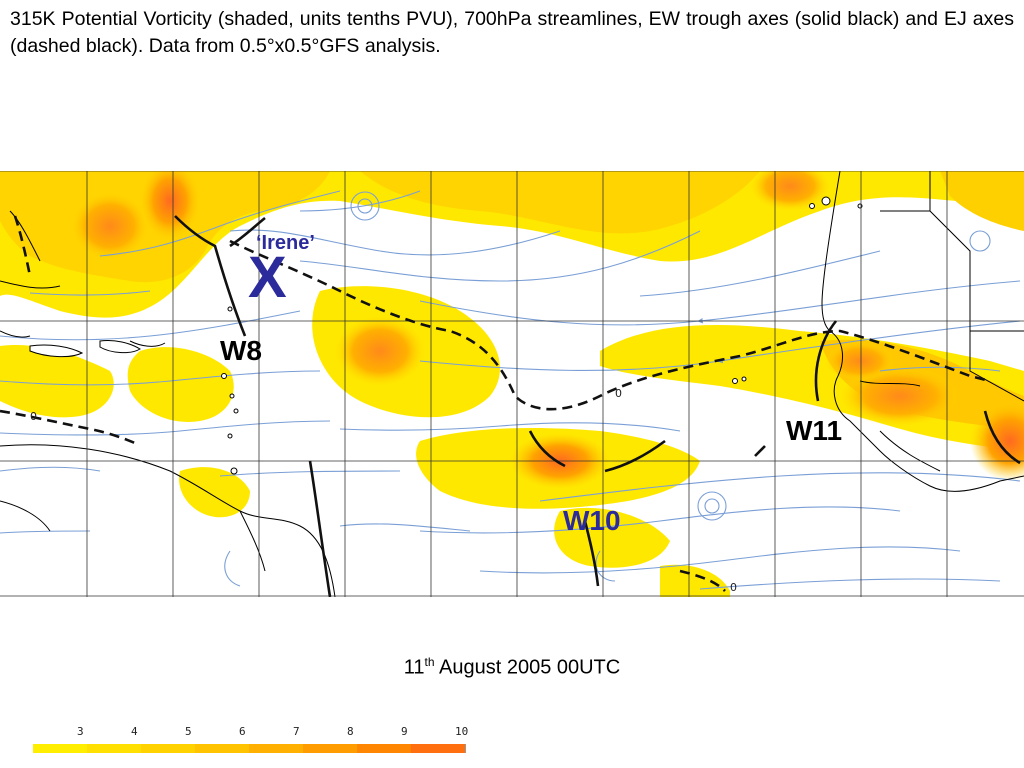 This screenshot has width=1024, height=768. What do you see at coordinates (134, 731) in the screenshot?
I see `colorbar-tick-label: 4` at bounding box center [134, 731].